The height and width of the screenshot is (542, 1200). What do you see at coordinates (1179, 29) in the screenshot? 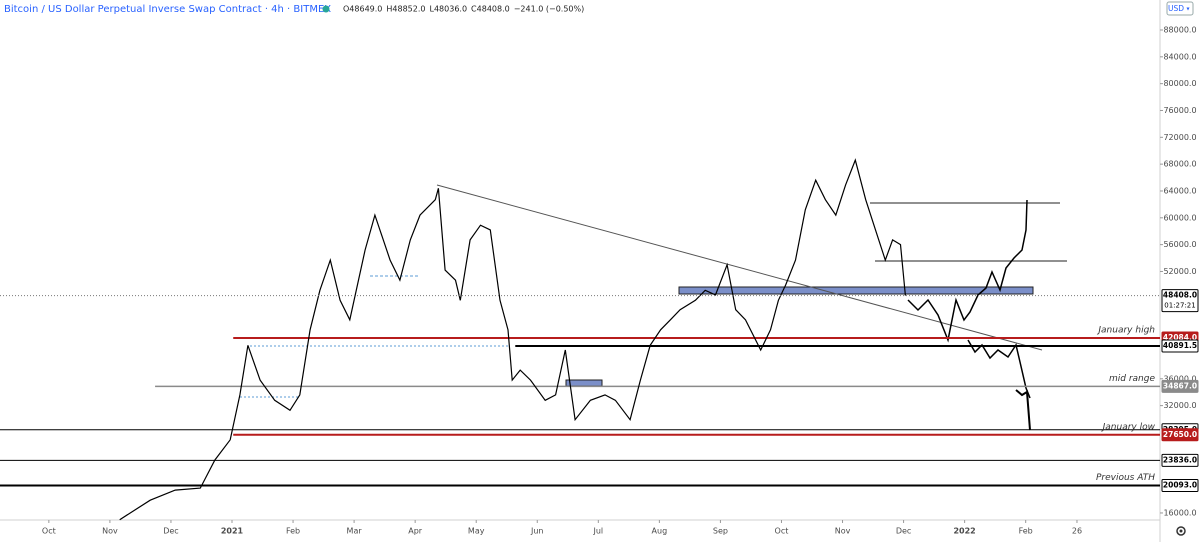
I see `y-tick-label: 88000.0` at bounding box center [1179, 29].